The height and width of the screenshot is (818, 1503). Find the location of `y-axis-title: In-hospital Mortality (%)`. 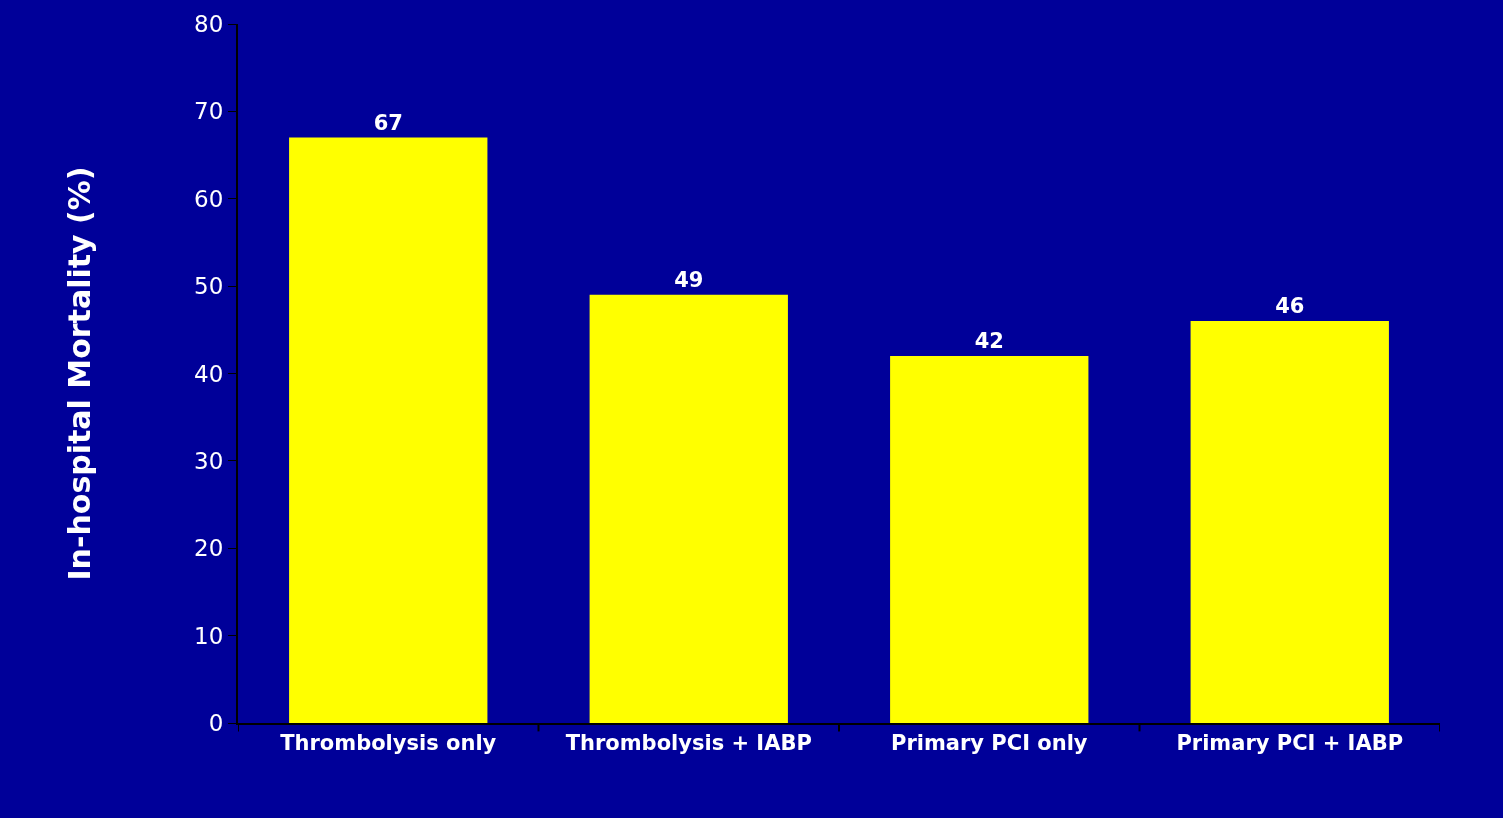

y-axis-title: In-hospital Mortality (%) is located at coordinates (79, 373).